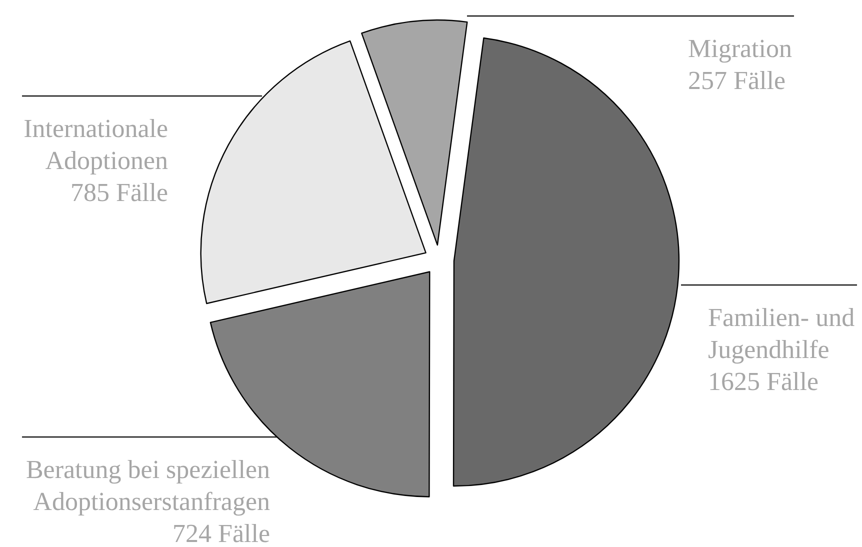  Describe the element at coordinates (781, 333) in the screenshot. I see `slice-label: Familien- und Jugendhilfe` at that location.